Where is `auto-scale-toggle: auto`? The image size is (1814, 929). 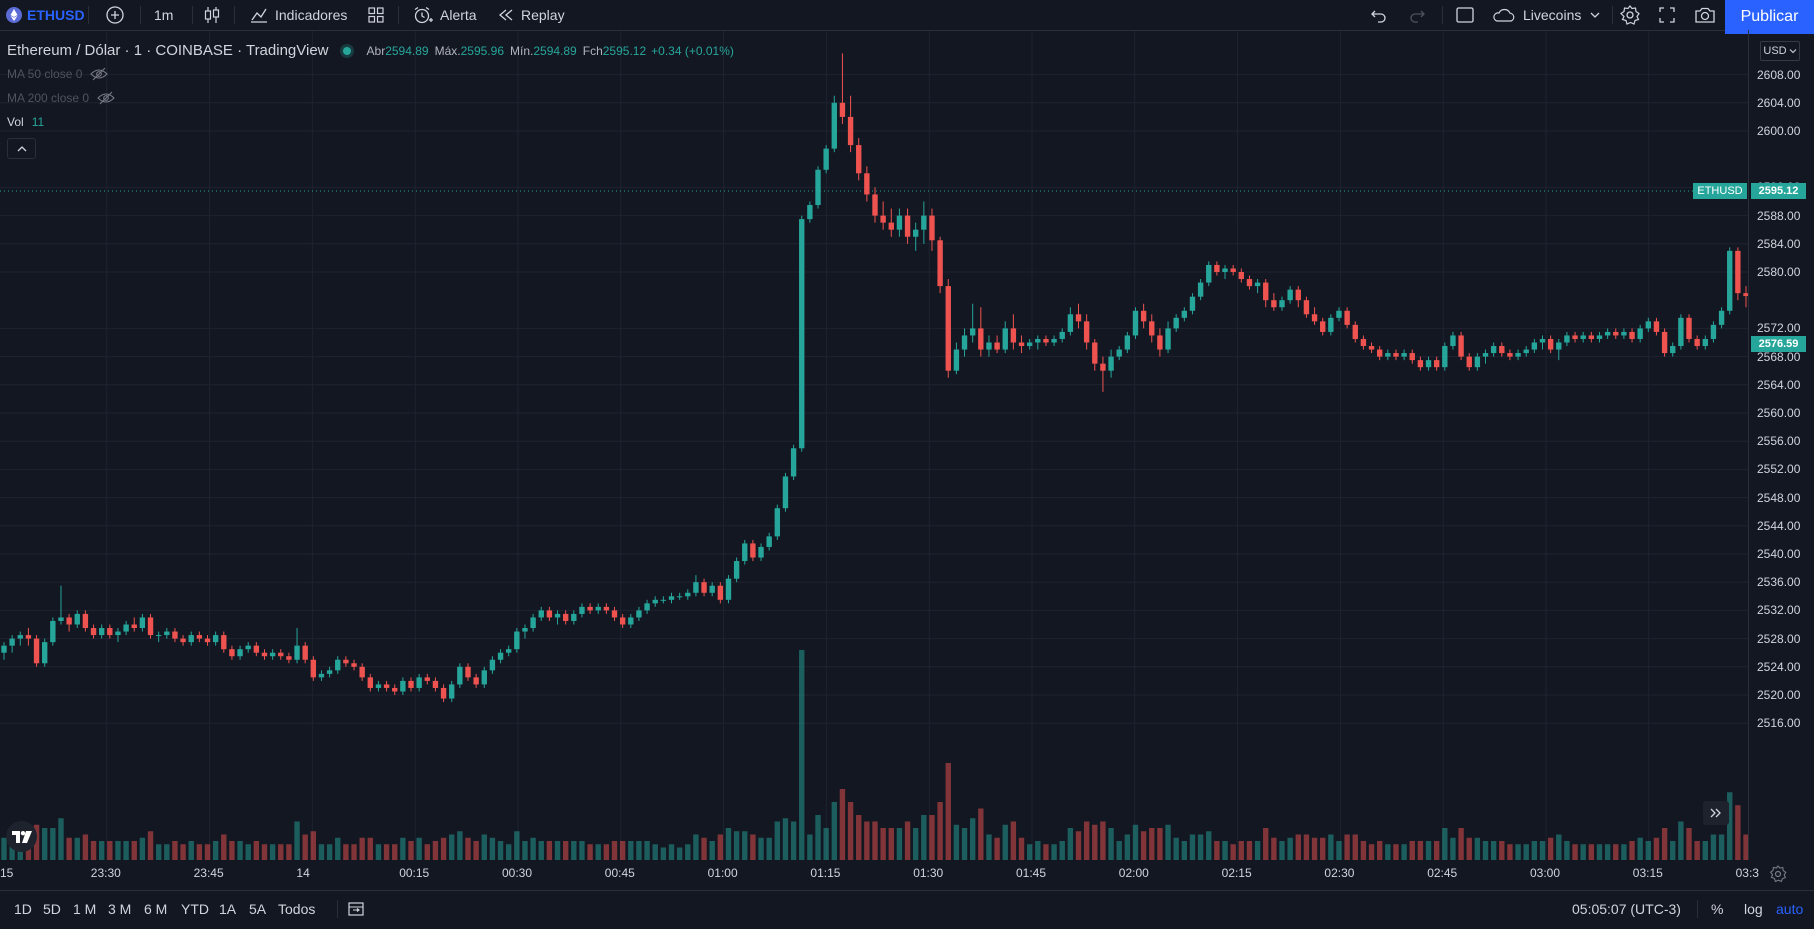 auto-scale-toggle: auto is located at coordinates (1790, 909).